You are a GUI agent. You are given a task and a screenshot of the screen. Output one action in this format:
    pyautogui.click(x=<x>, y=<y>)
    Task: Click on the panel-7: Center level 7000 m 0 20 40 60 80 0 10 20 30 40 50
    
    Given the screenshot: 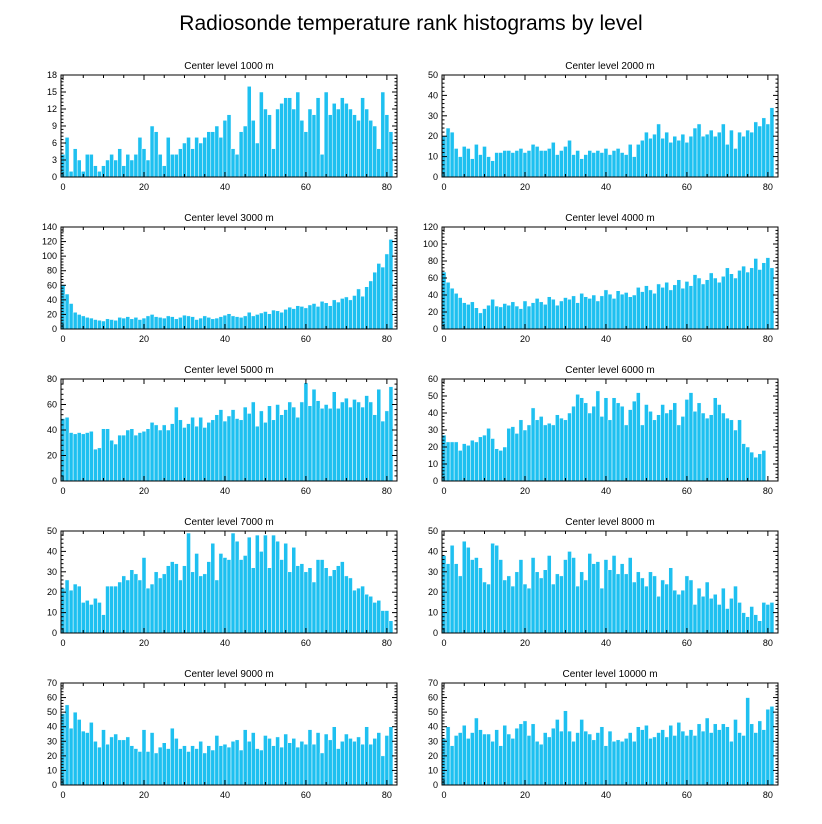 What is the action you would take?
    pyautogui.click(x=222, y=582)
    